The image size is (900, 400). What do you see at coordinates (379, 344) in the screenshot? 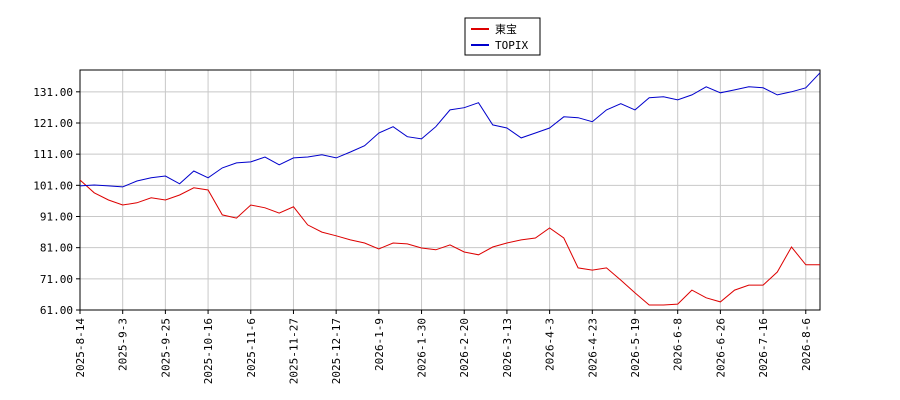
I see `x-tick-label: 2026-1-9` at bounding box center [379, 344].